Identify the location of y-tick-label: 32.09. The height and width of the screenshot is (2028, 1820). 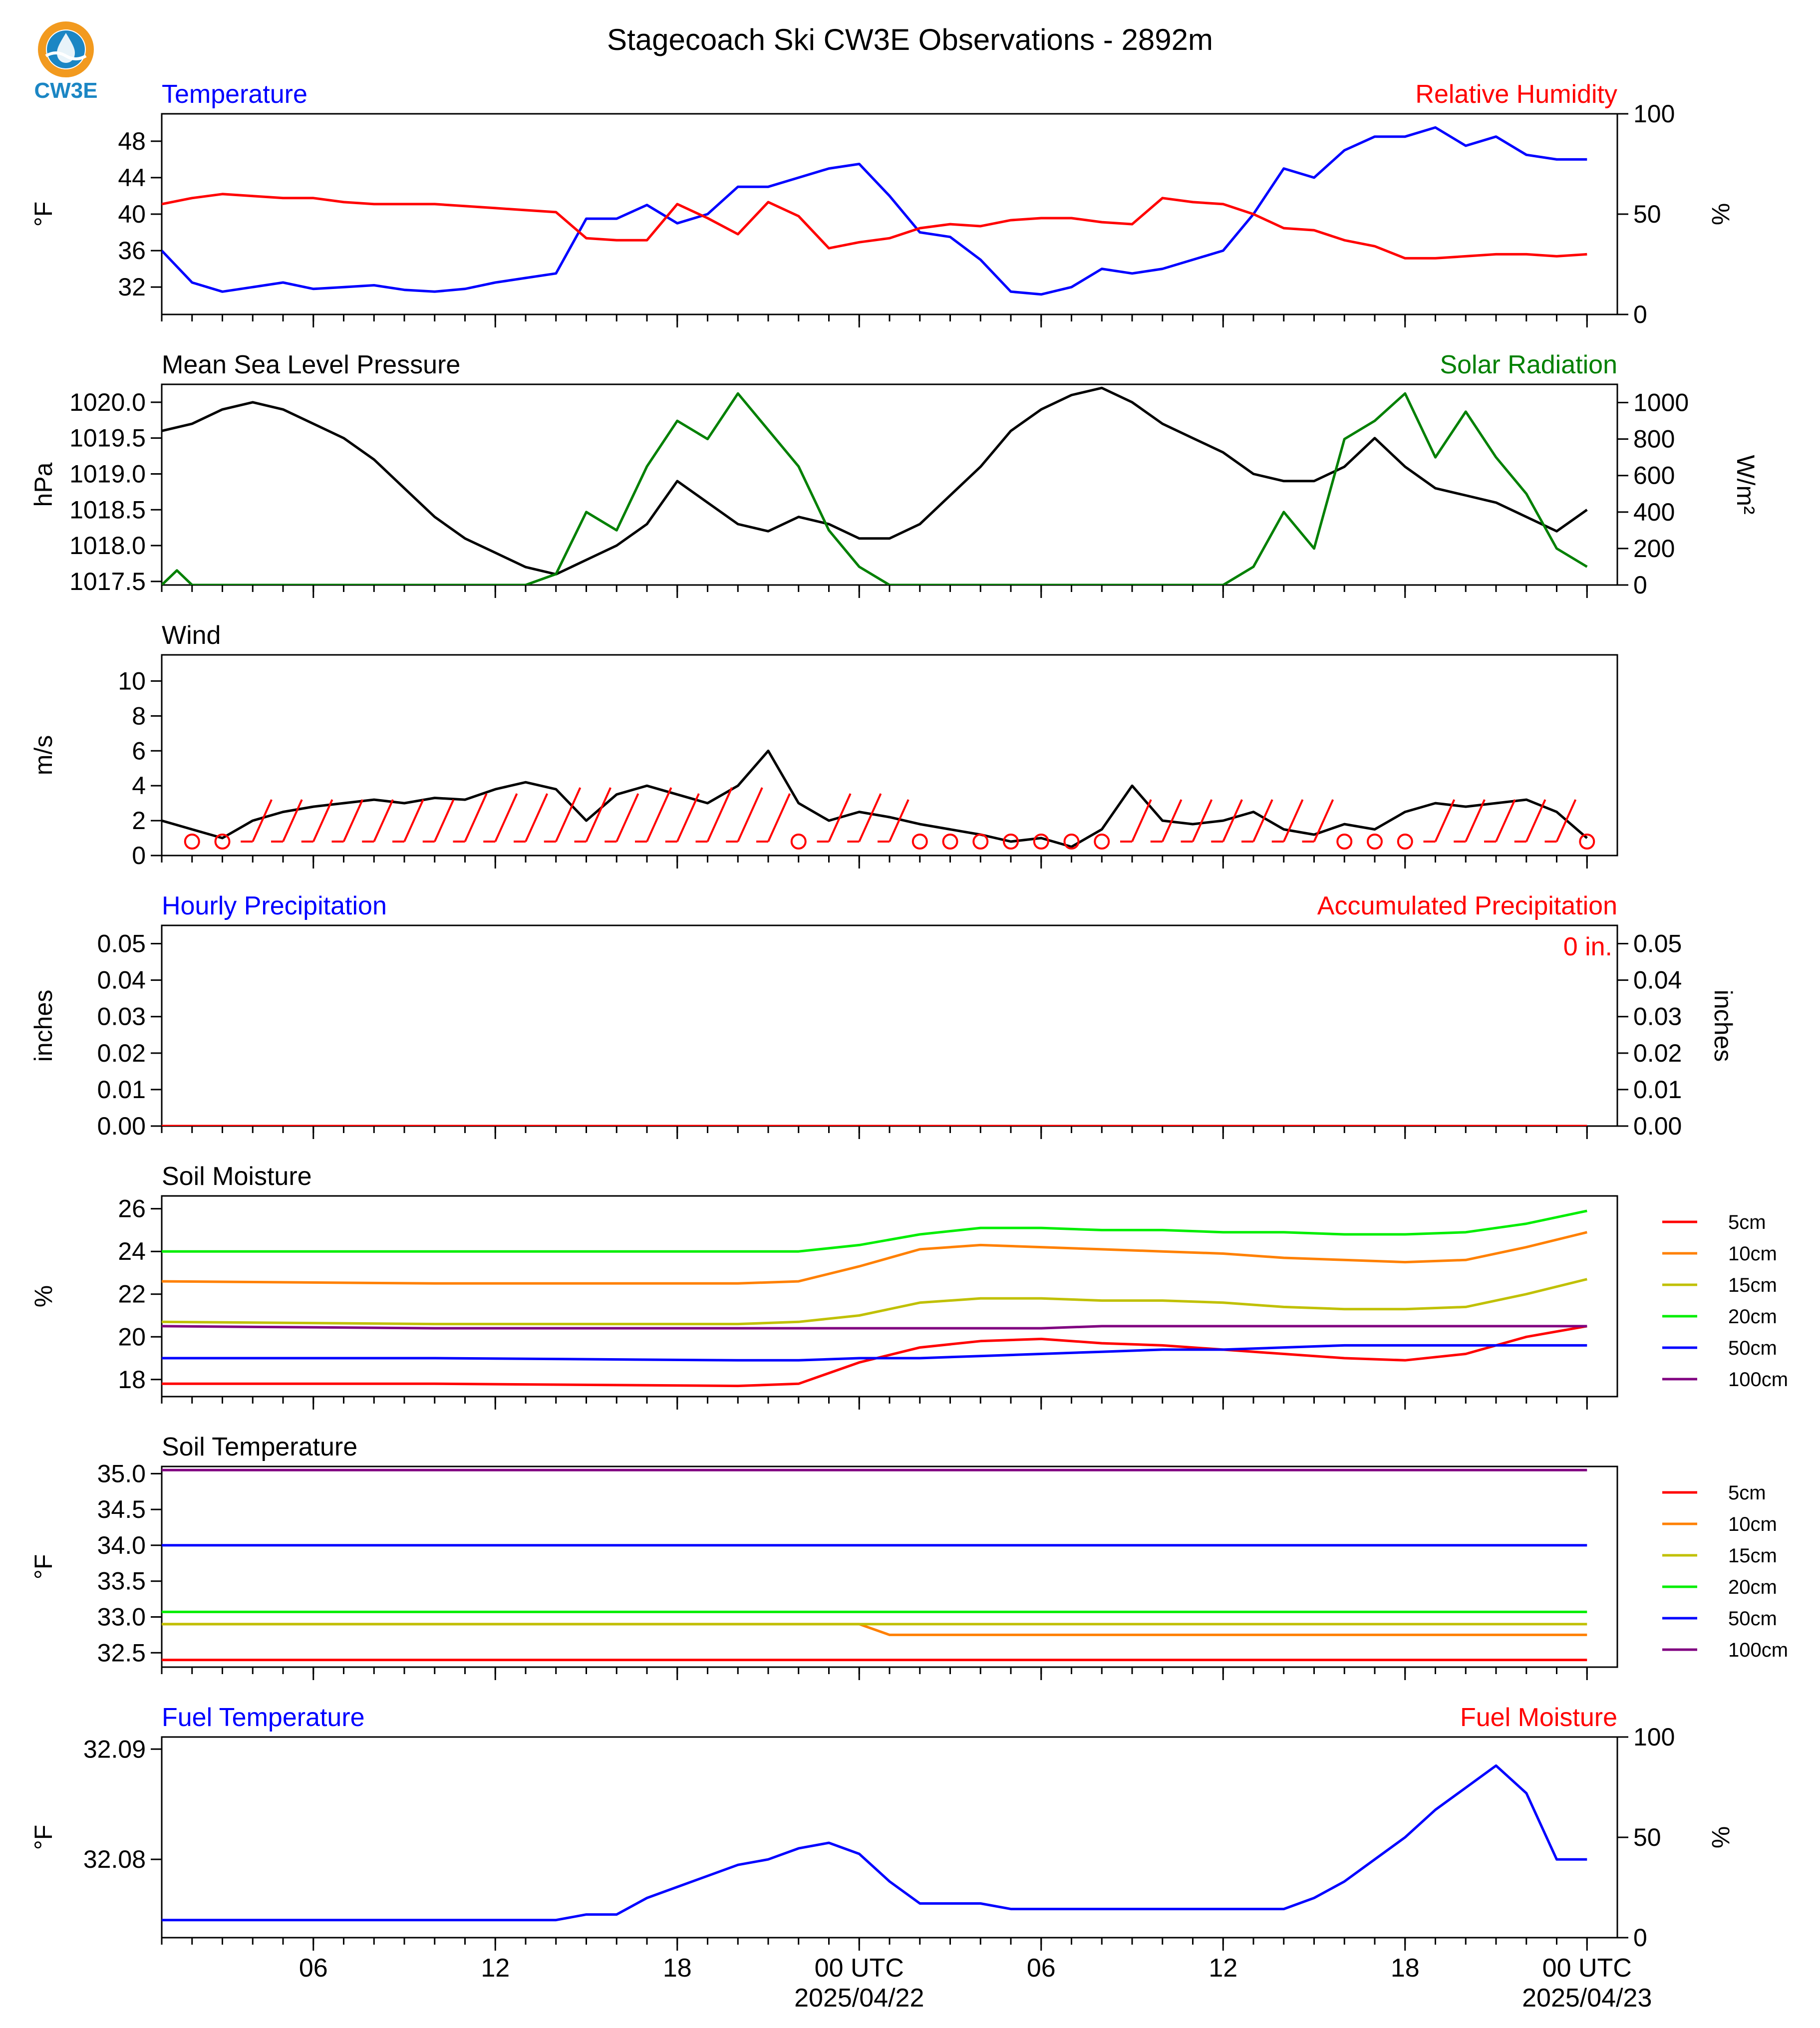
(114, 1749).